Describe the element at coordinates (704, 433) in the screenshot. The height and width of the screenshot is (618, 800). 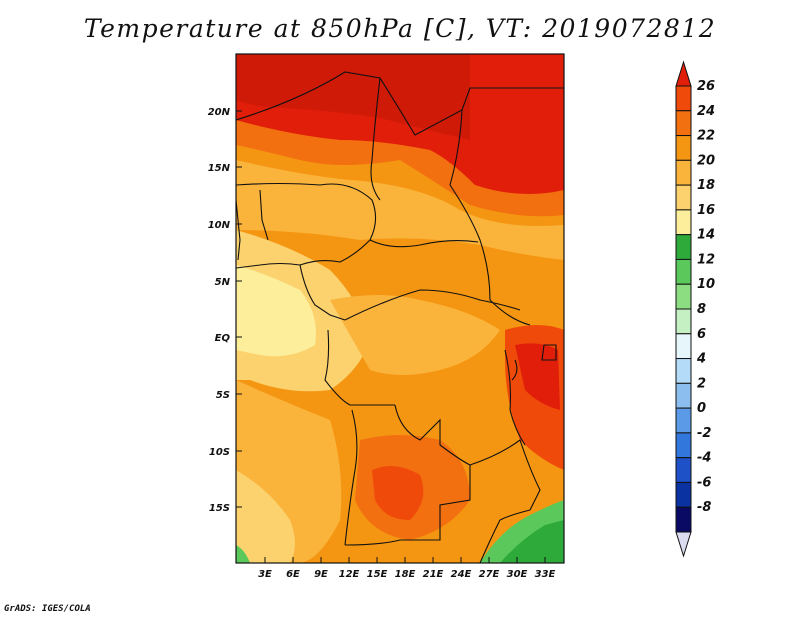
I see `colorbar-label: -2` at that location.